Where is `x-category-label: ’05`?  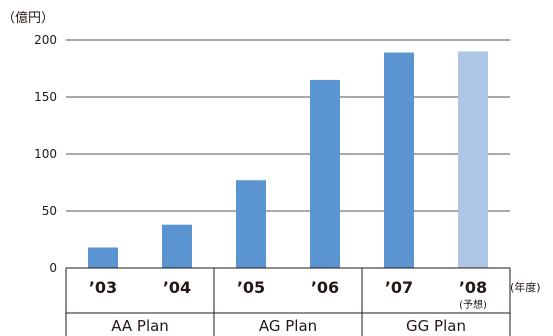
x-category-label: ’05 is located at coordinates (251, 287).